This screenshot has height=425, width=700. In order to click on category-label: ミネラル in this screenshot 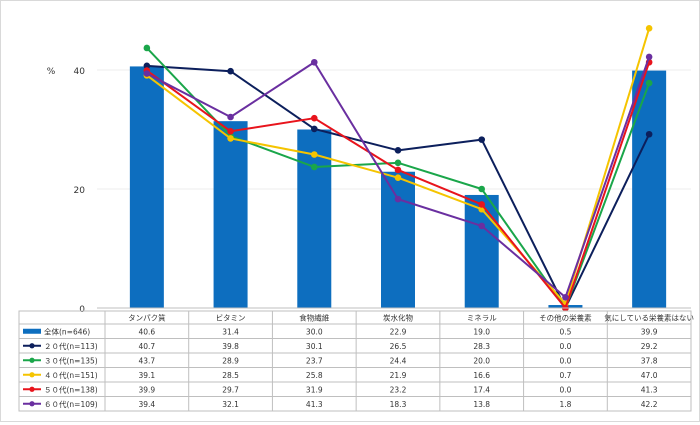, I will do `click(482, 318)`.